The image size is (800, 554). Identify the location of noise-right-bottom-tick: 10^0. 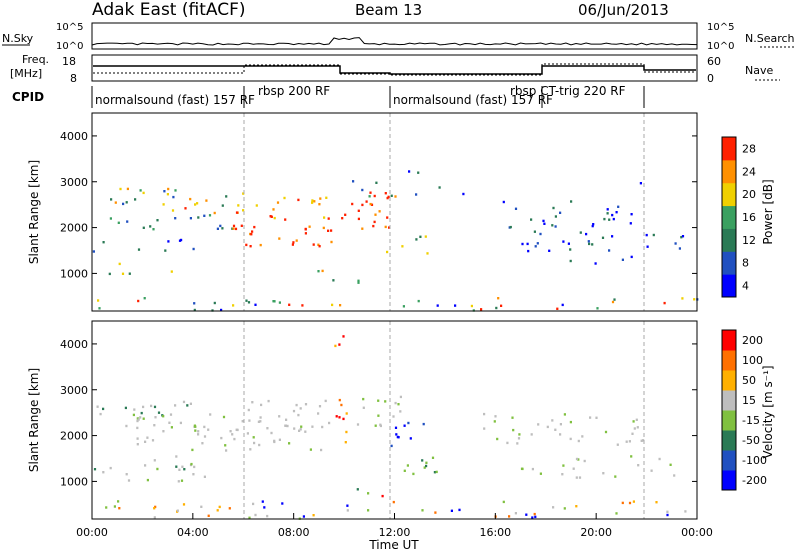
(720, 46).